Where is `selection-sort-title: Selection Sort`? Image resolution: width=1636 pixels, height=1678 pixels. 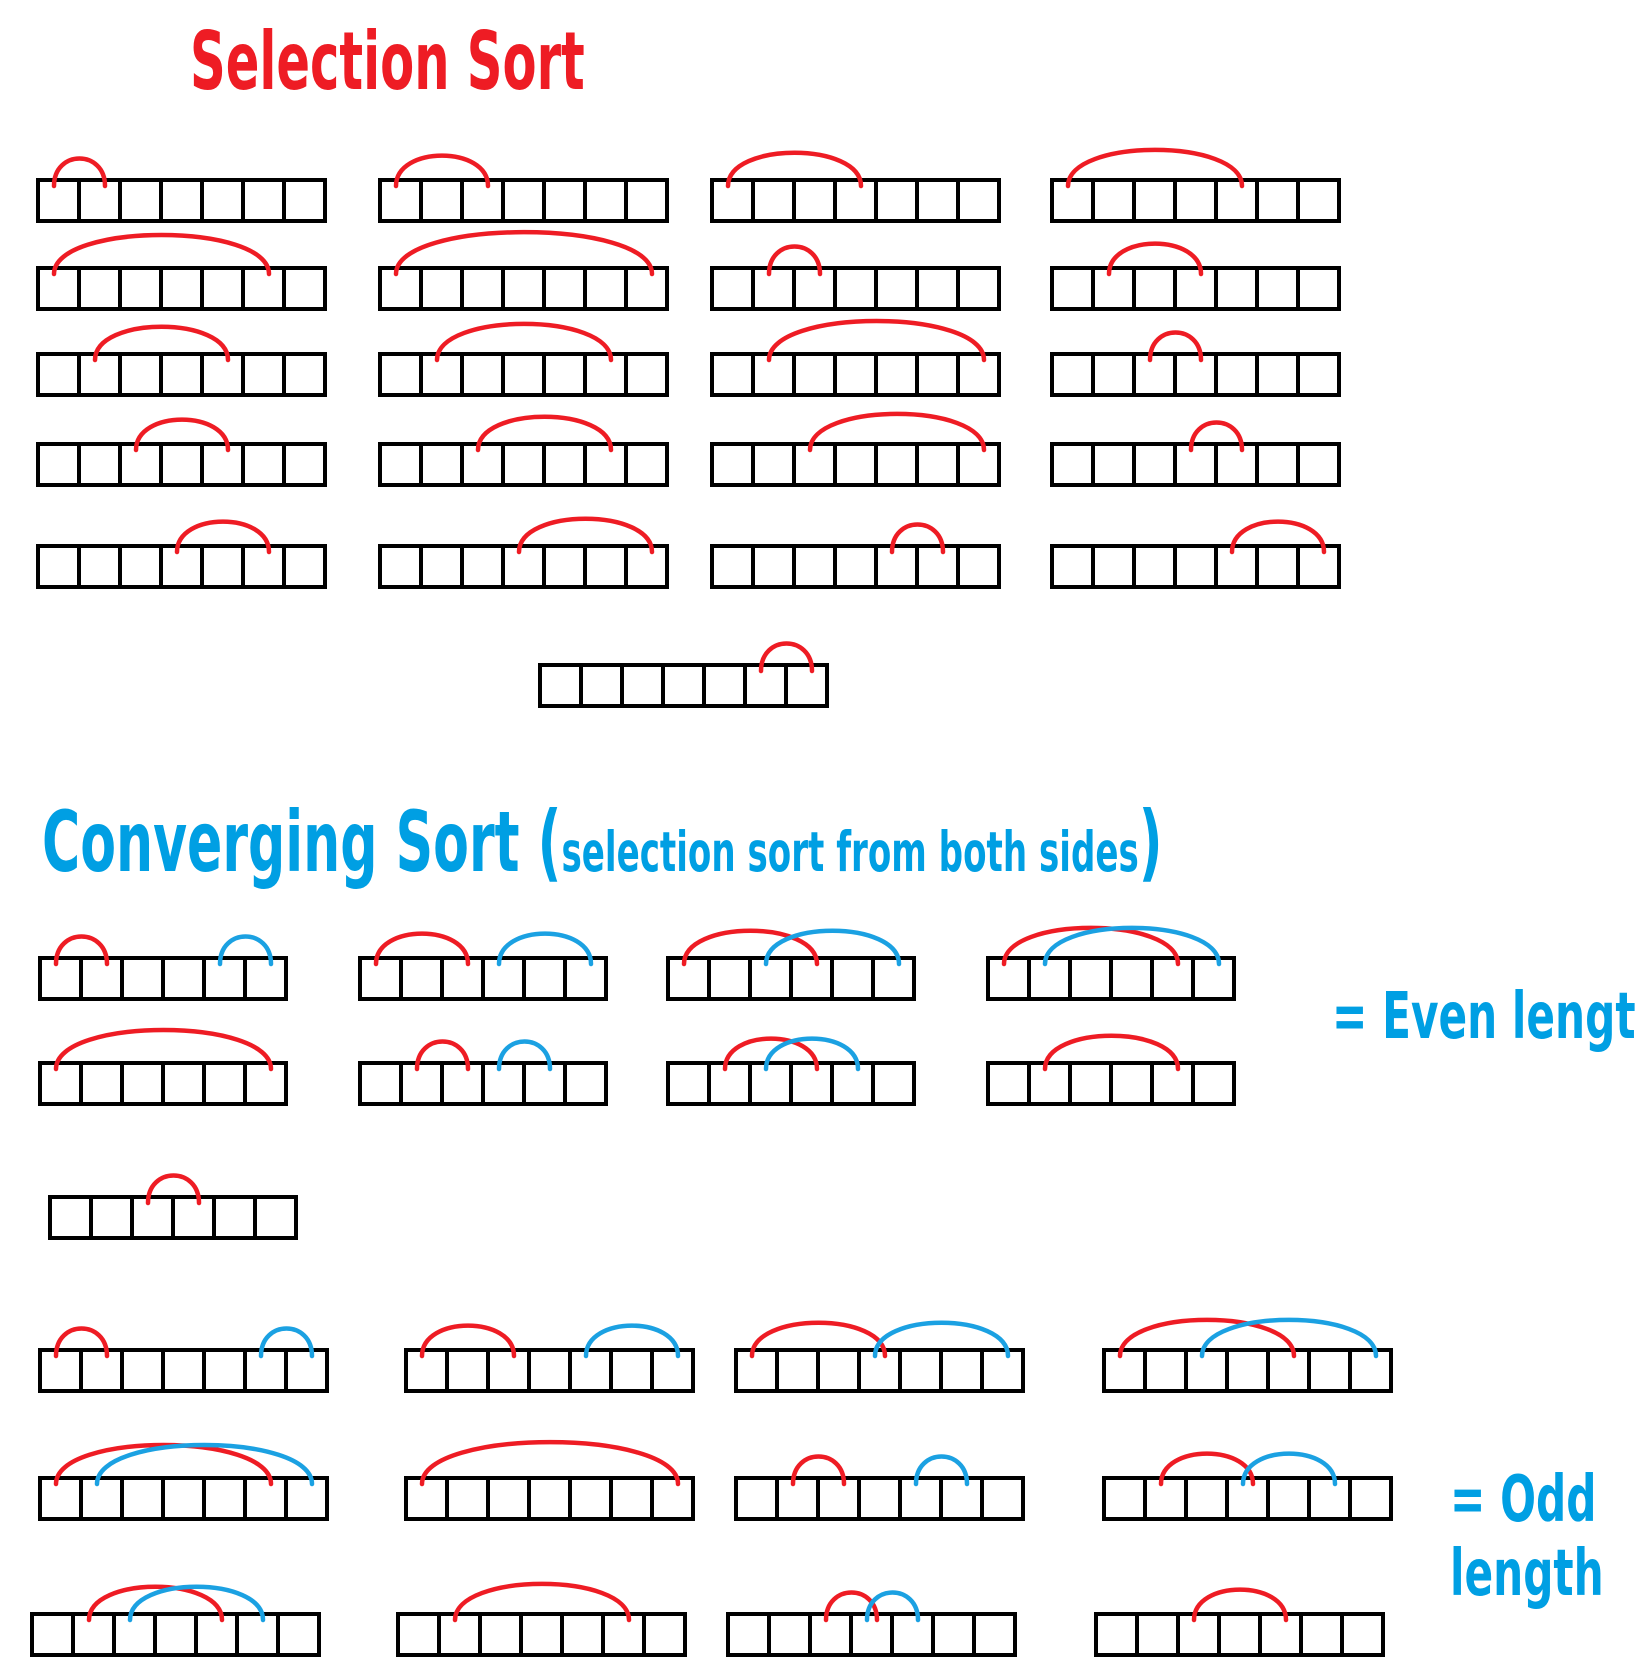
selection-sort-title: Selection Sort is located at coordinates (387, 61).